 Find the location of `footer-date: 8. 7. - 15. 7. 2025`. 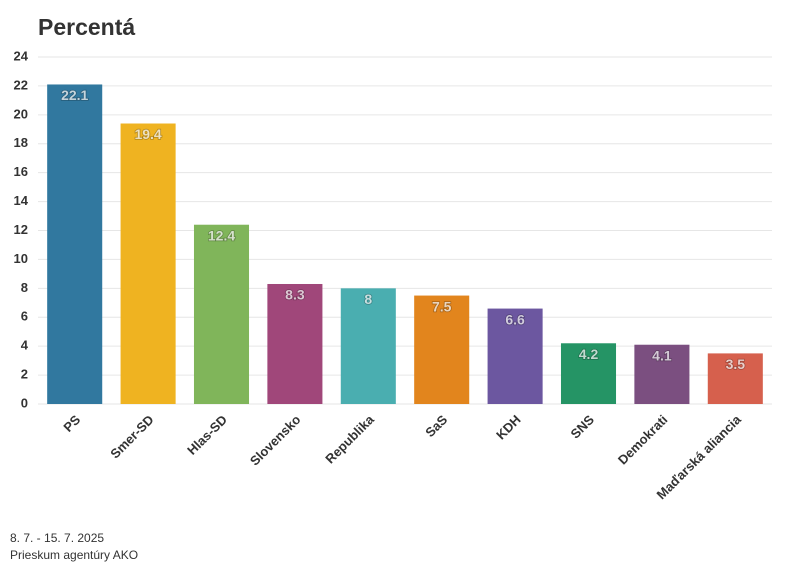

footer-date: 8. 7. - 15. 7. 2025 is located at coordinates (57, 538).